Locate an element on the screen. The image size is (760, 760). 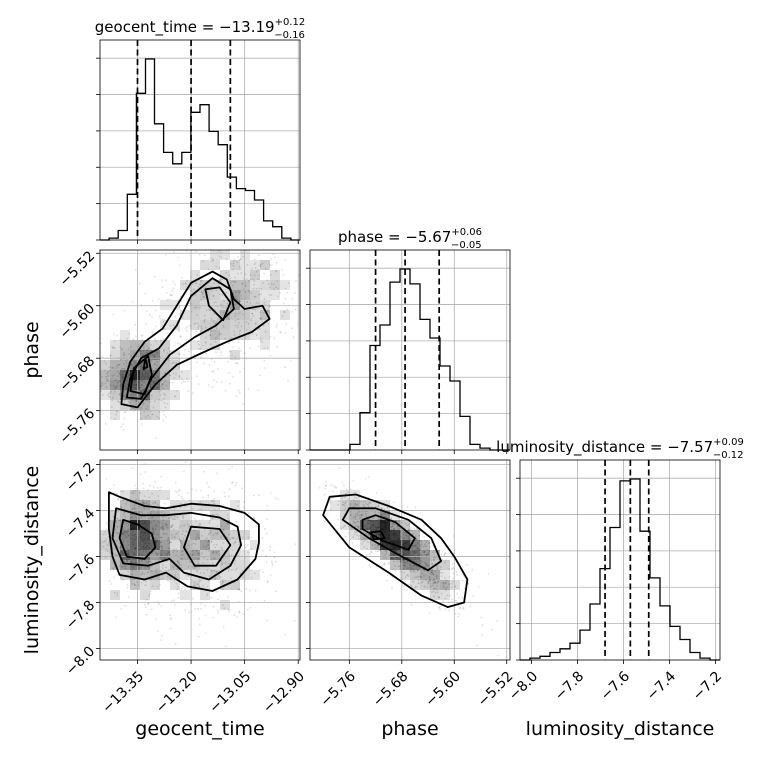
density-pair0 is located at coordinates (195, 335).